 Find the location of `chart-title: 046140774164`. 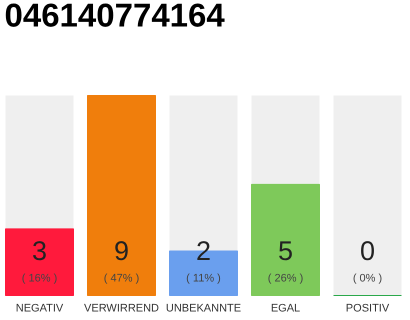

chart-title: 046140774164 is located at coordinates (115, 17).